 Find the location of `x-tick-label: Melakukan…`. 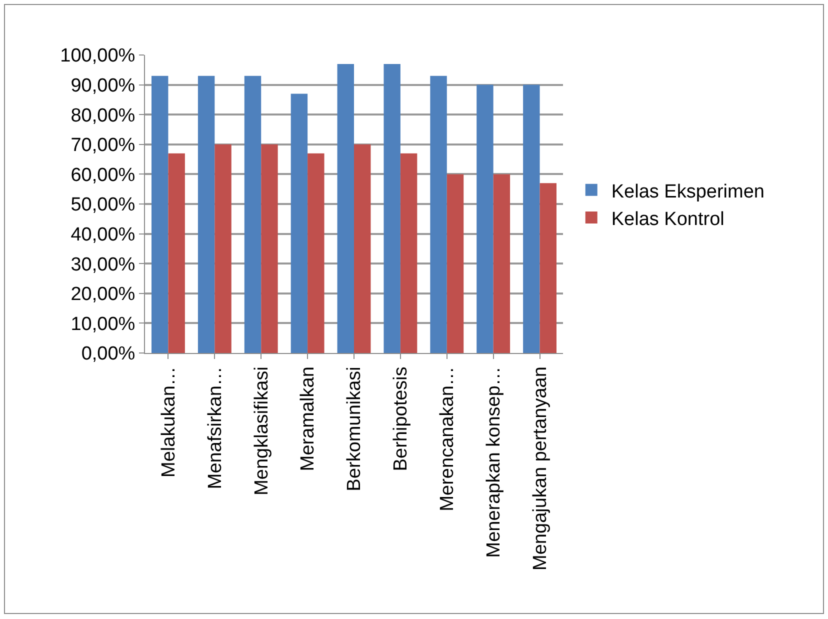

x-tick-label: Melakukan… is located at coordinates (169, 422).